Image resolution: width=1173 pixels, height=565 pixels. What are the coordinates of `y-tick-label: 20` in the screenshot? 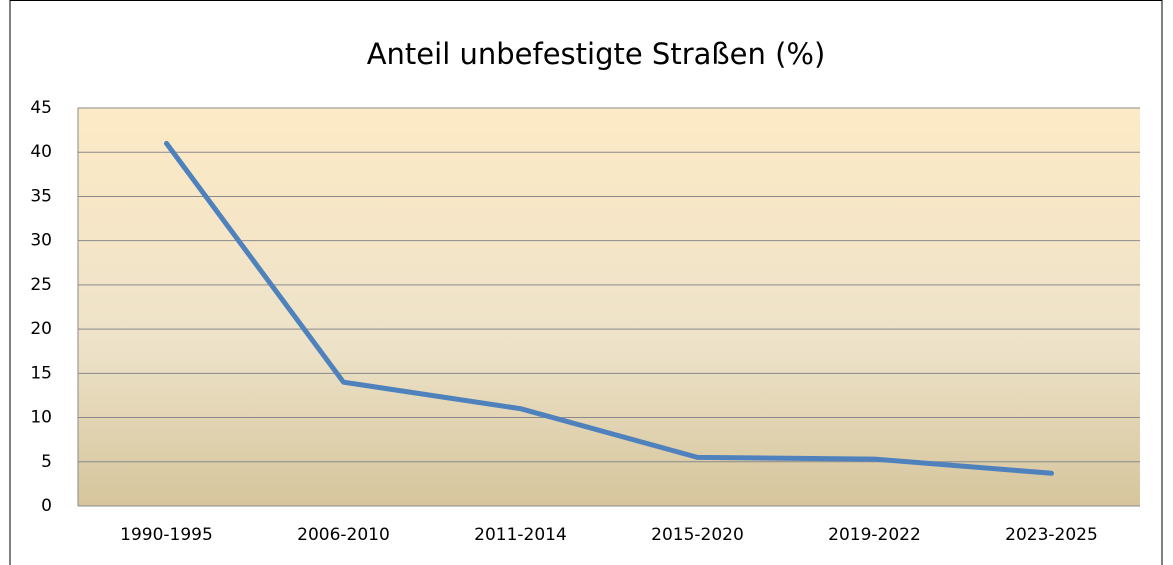 It's located at (41, 329).